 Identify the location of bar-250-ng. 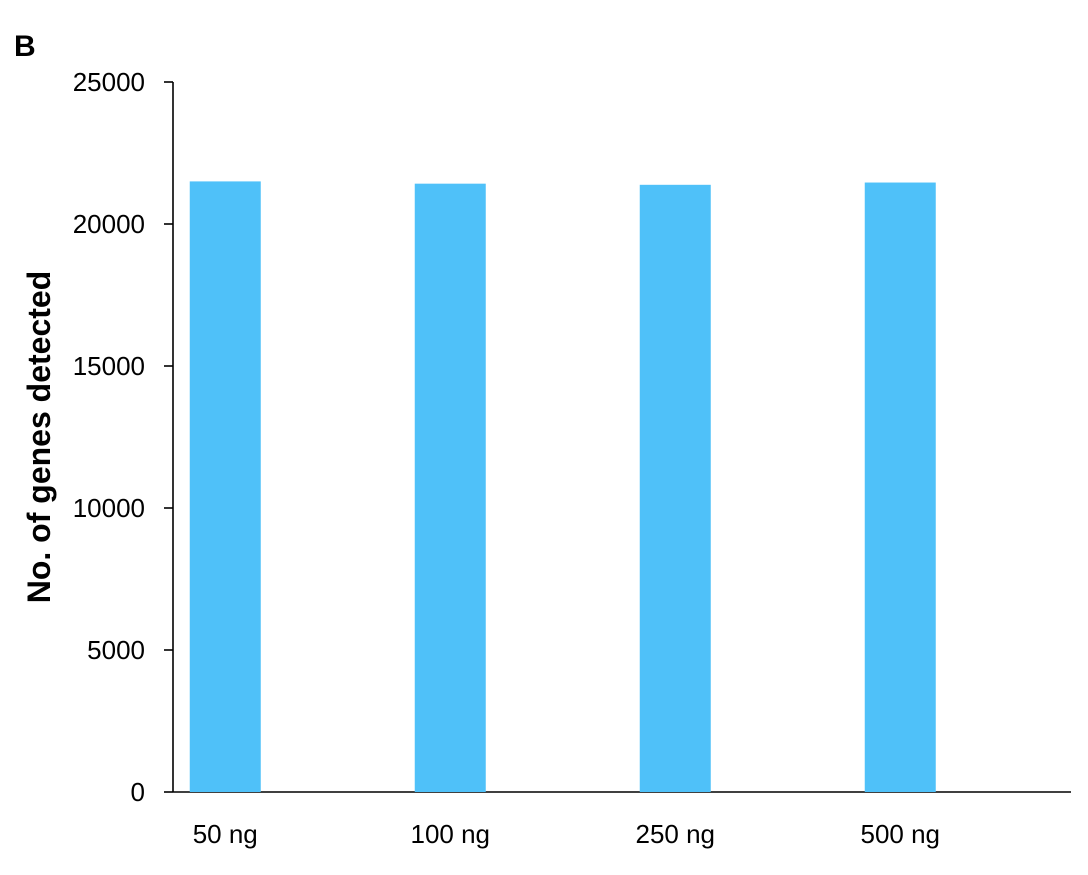
(675, 488).